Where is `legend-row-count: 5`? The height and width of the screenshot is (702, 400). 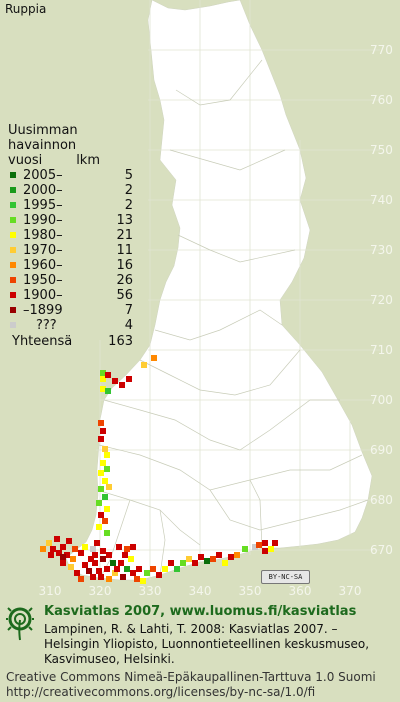
legend-row-count: 5 is located at coordinates (128, 175).